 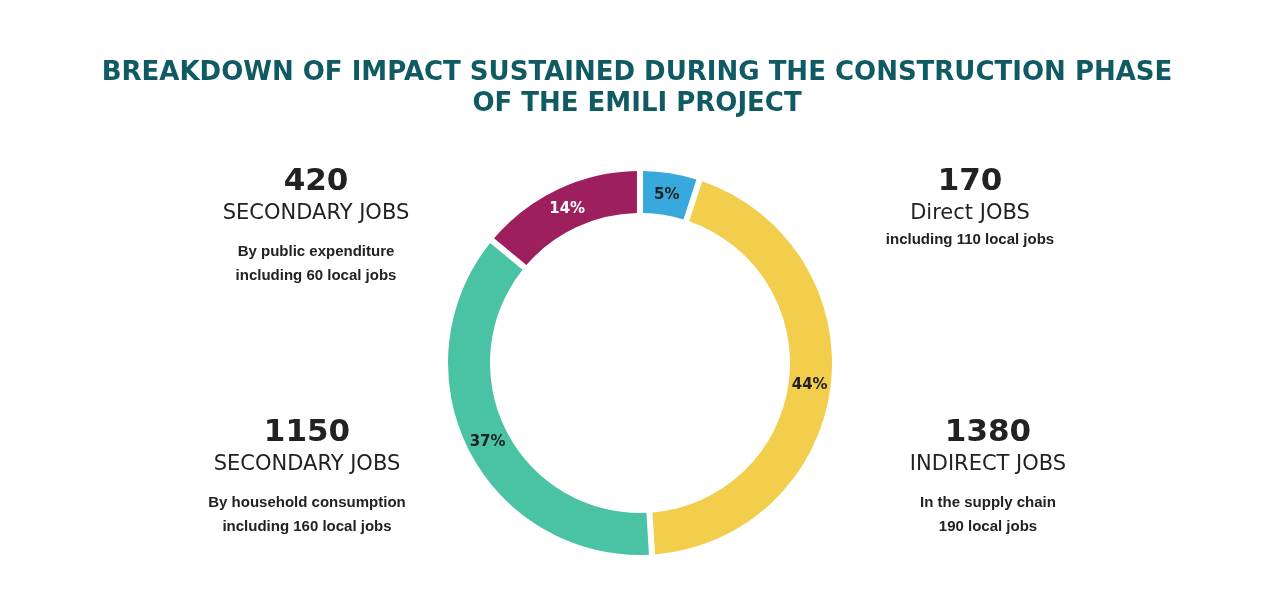 I want to click on text: including 110 local jobs, so click(x=970, y=238).